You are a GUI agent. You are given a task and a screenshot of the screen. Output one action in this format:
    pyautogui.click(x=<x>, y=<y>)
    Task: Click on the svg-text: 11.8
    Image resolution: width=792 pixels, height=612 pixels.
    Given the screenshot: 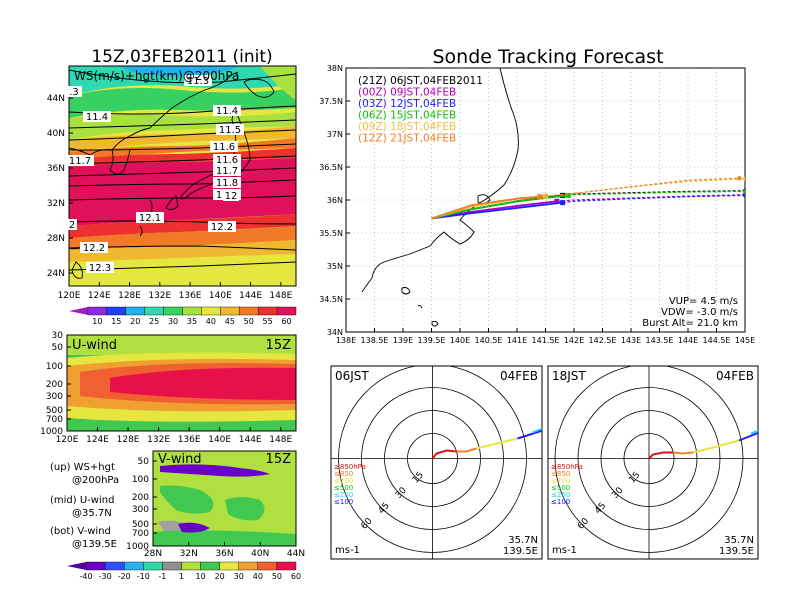 What is the action you would take?
    pyautogui.click(x=227, y=183)
    